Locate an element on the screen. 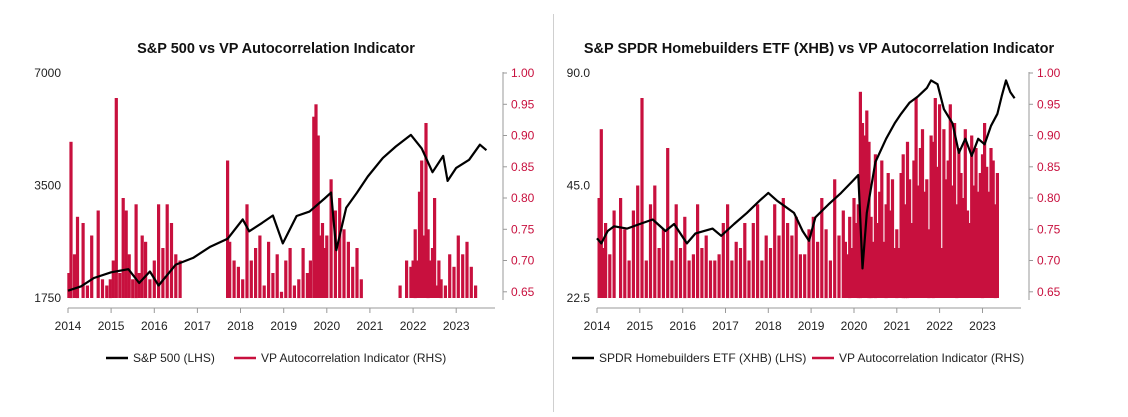  left-axis-tick-label: 1750 is located at coordinates (47, 298).